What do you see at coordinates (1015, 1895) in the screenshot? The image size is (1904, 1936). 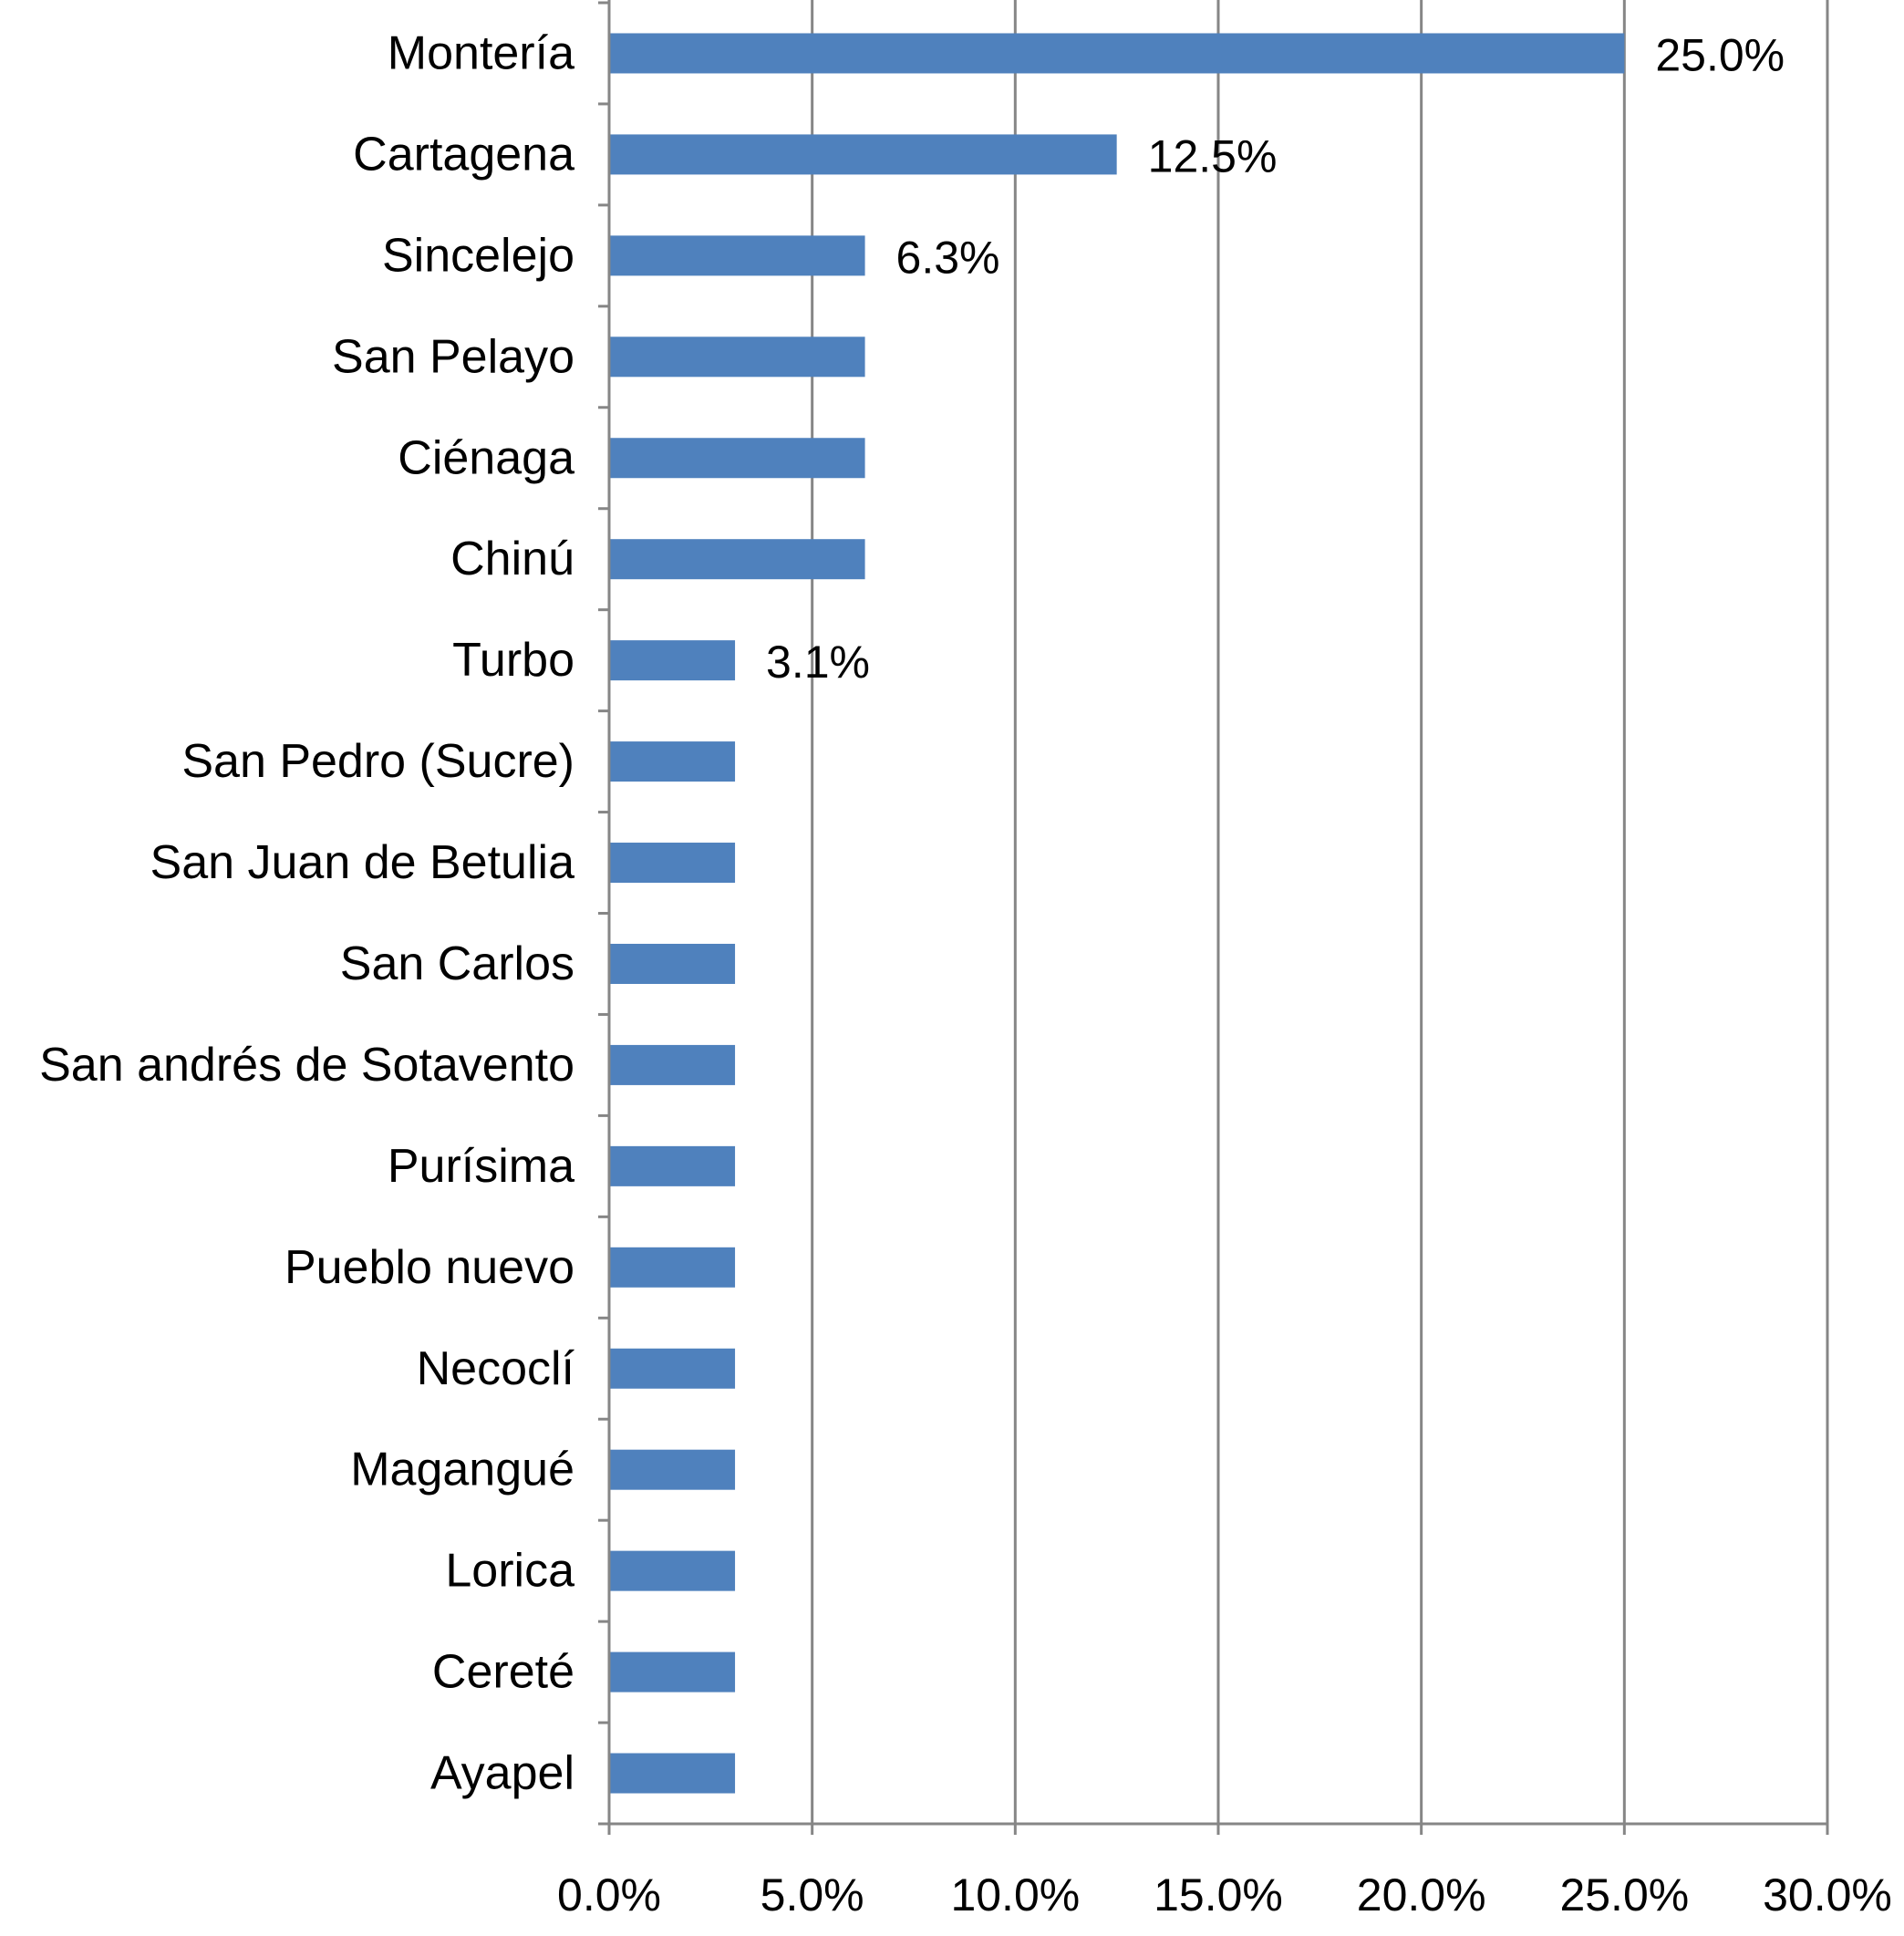 I see `x-tick-label: 10.0%` at bounding box center [1015, 1895].